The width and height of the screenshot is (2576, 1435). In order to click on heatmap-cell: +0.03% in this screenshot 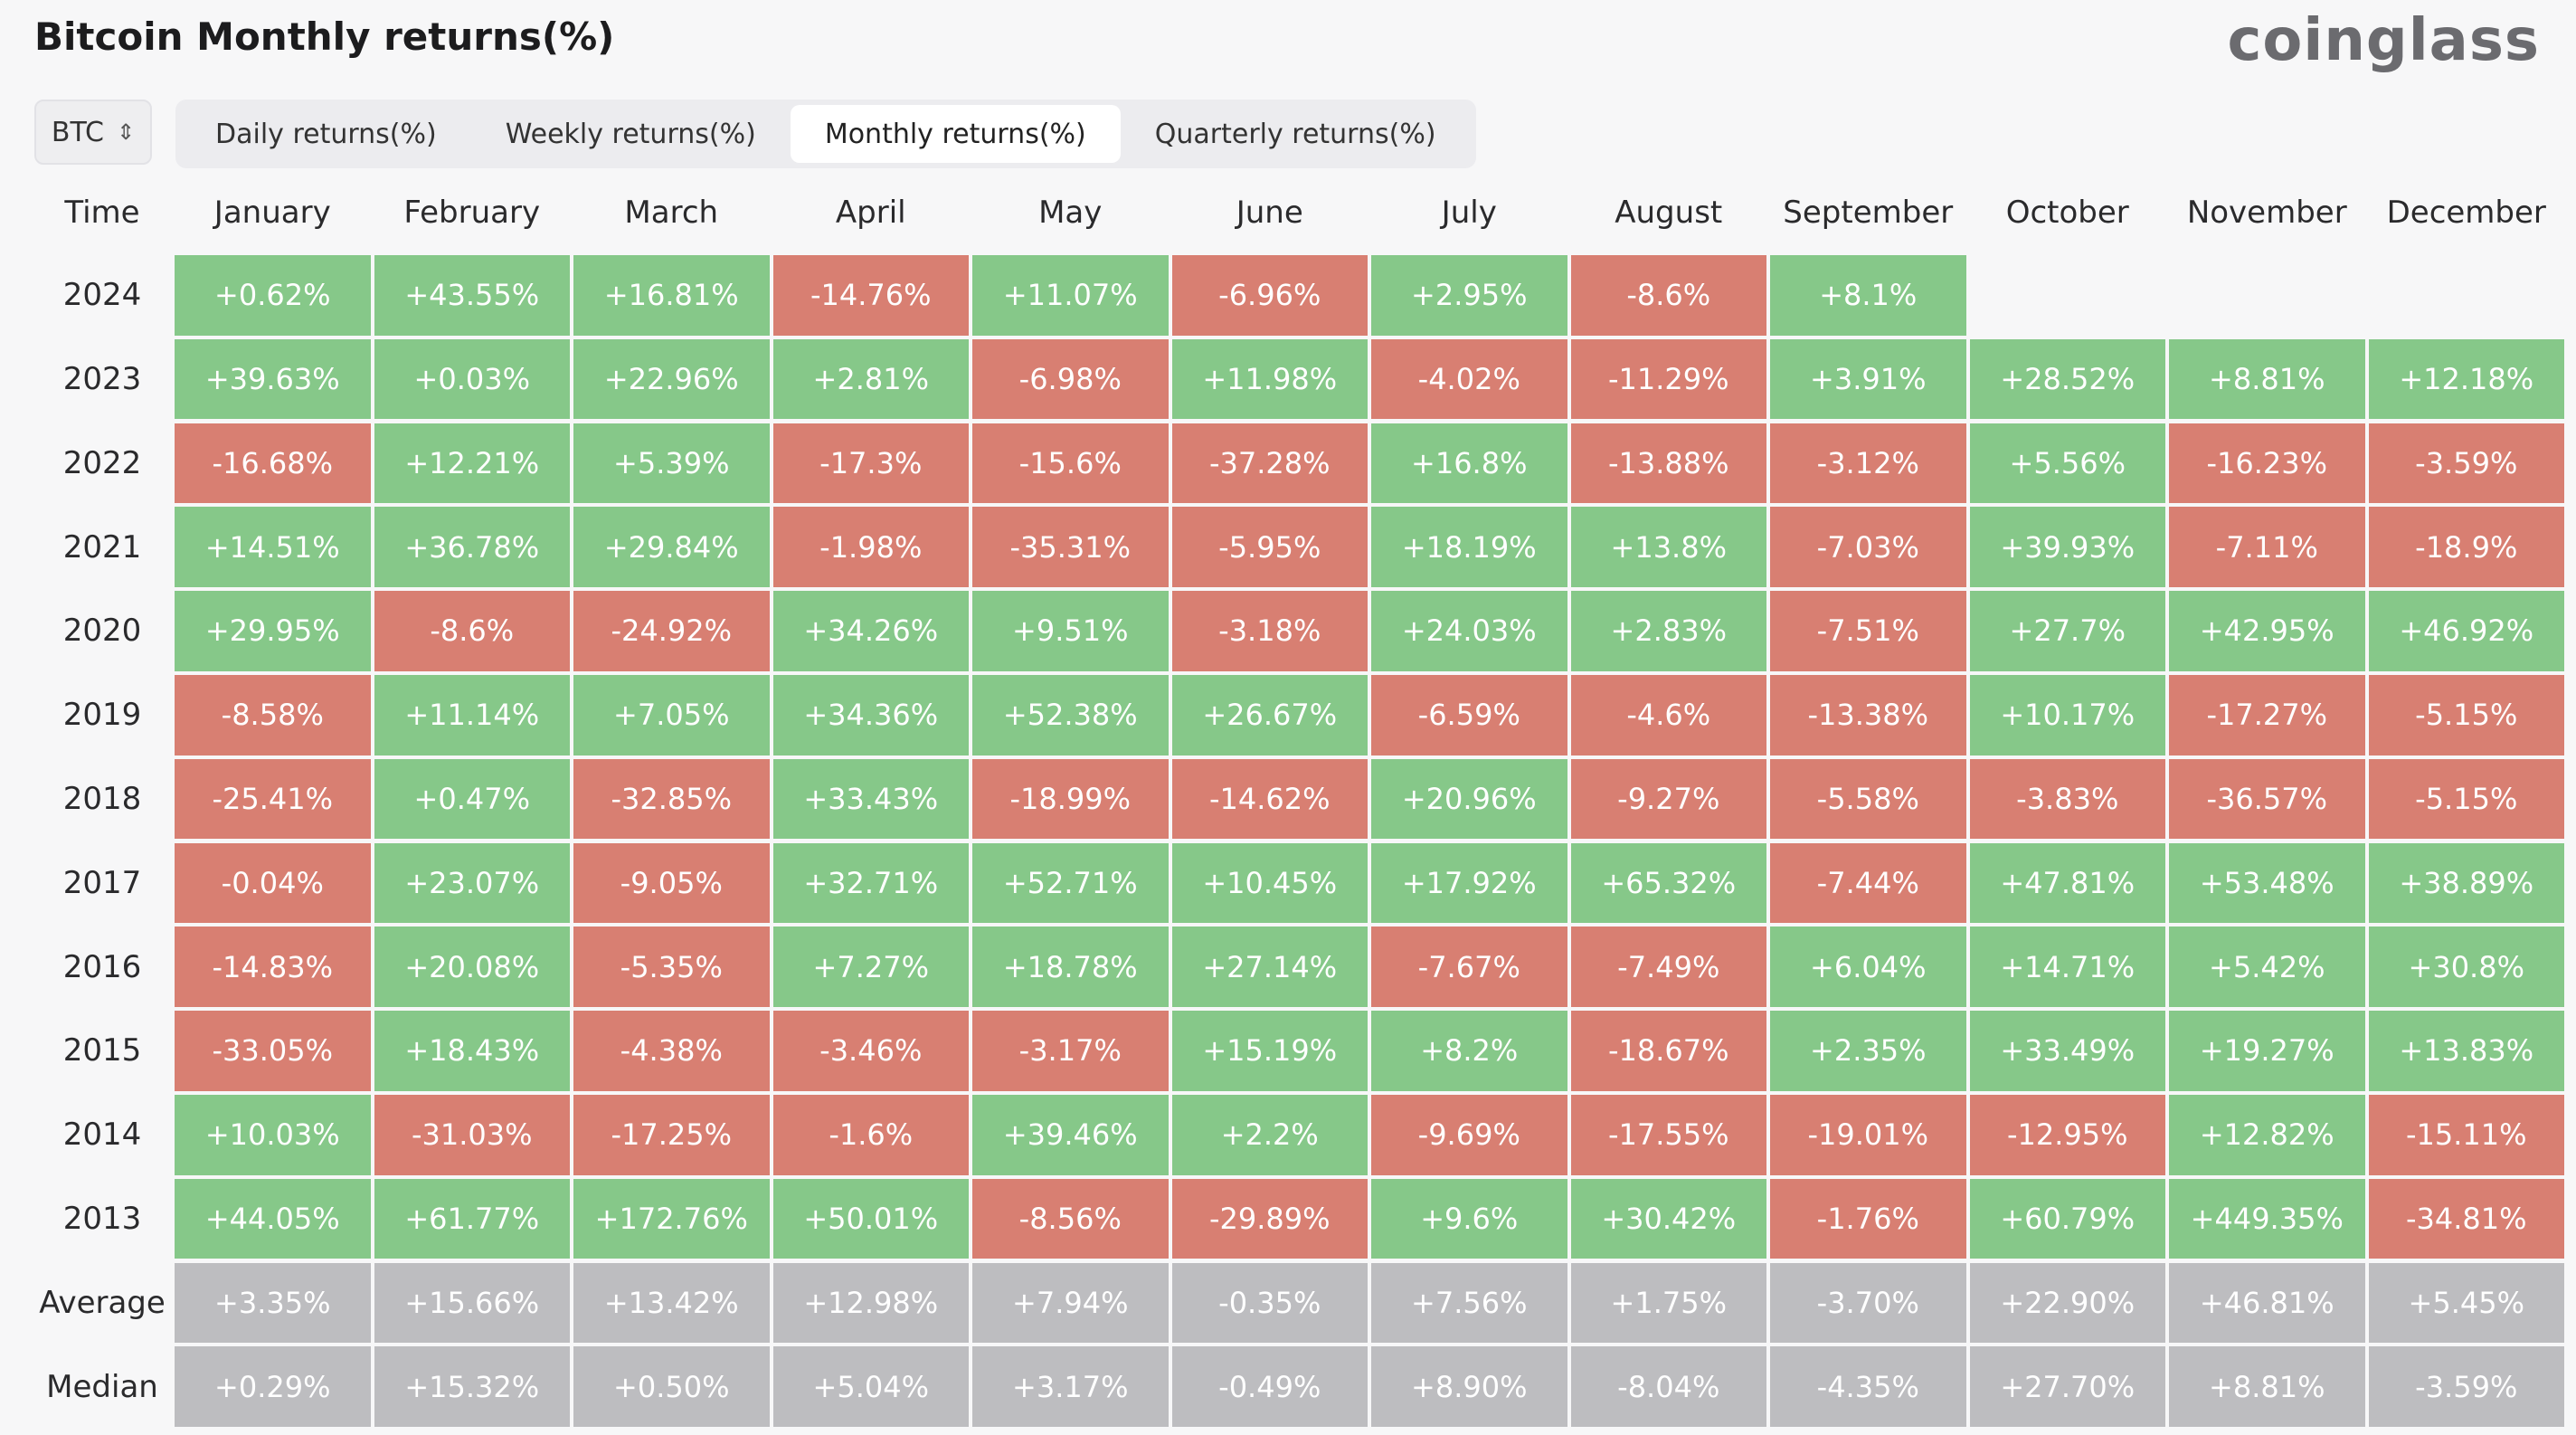, I will do `click(472, 379)`.